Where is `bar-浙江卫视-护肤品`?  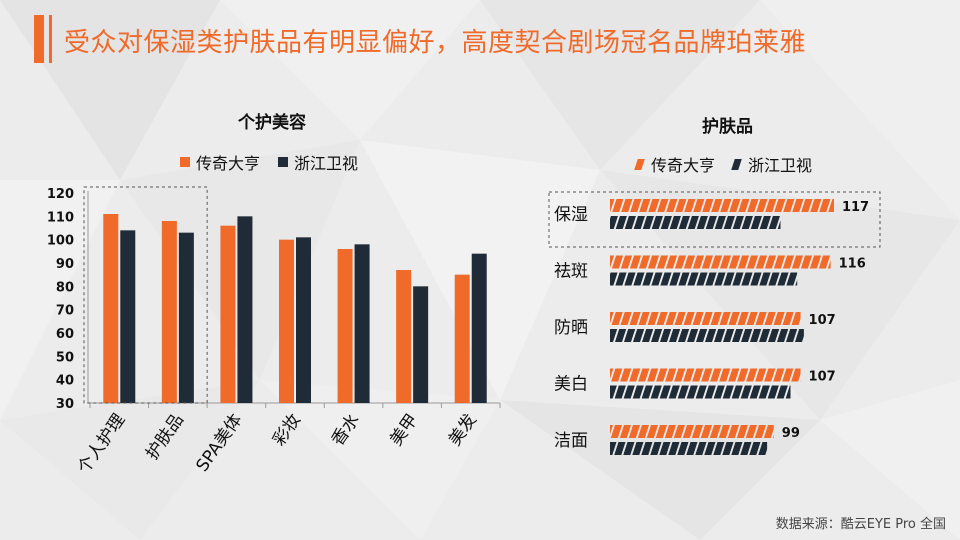 bar-浙江卫视-护肤品 is located at coordinates (186, 317).